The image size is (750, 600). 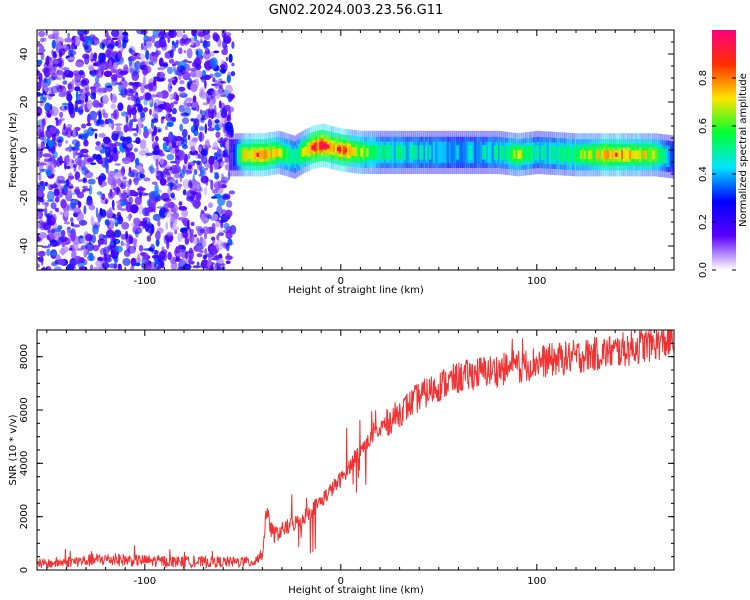 What do you see at coordinates (703, 222) in the screenshot?
I see `colorbar-tick-label: 0.2` at bounding box center [703, 222].